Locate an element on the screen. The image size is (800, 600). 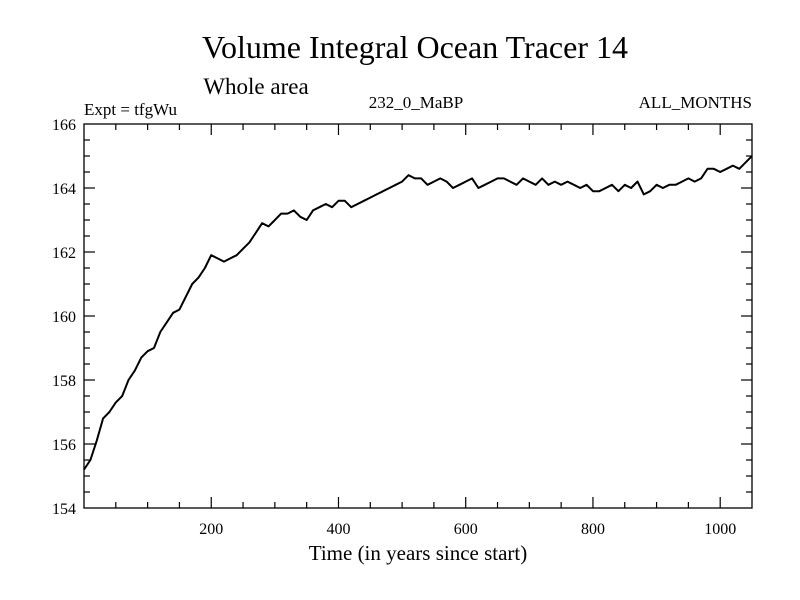
x-tick-labels: 200 400 600 800 1000 is located at coordinates (467, 529).